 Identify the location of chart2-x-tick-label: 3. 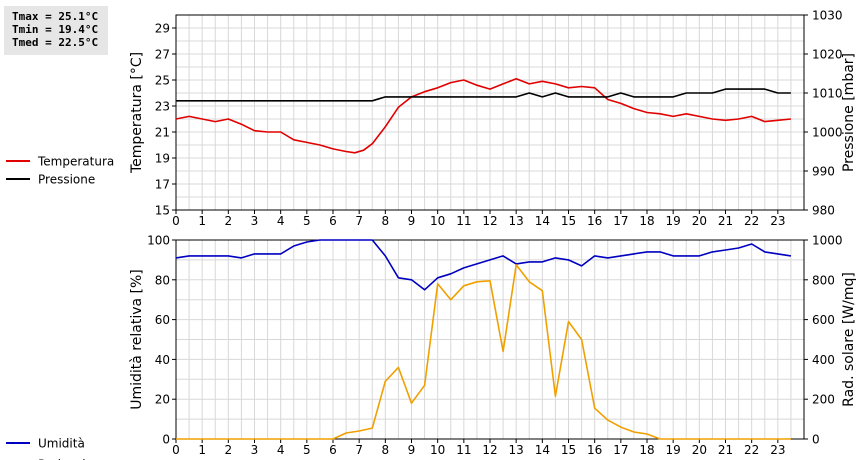
(255, 450).